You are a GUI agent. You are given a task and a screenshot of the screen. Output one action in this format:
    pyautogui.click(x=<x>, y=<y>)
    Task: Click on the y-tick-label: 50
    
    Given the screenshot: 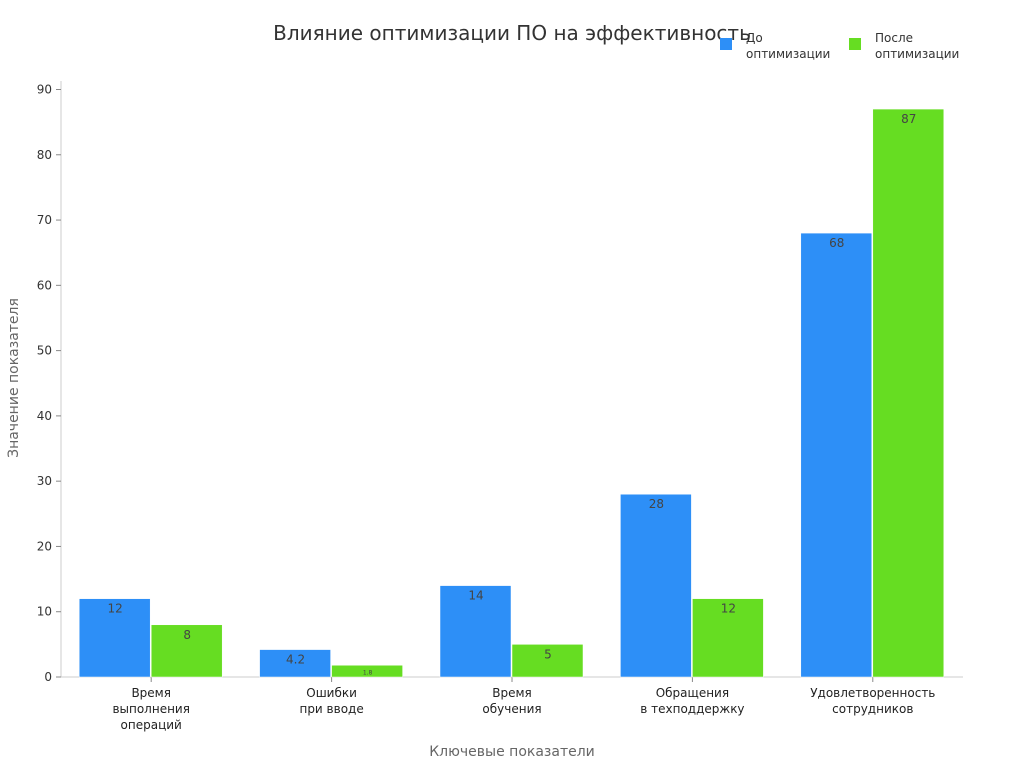 What is the action you would take?
    pyautogui.click(x=44, y=351)
    